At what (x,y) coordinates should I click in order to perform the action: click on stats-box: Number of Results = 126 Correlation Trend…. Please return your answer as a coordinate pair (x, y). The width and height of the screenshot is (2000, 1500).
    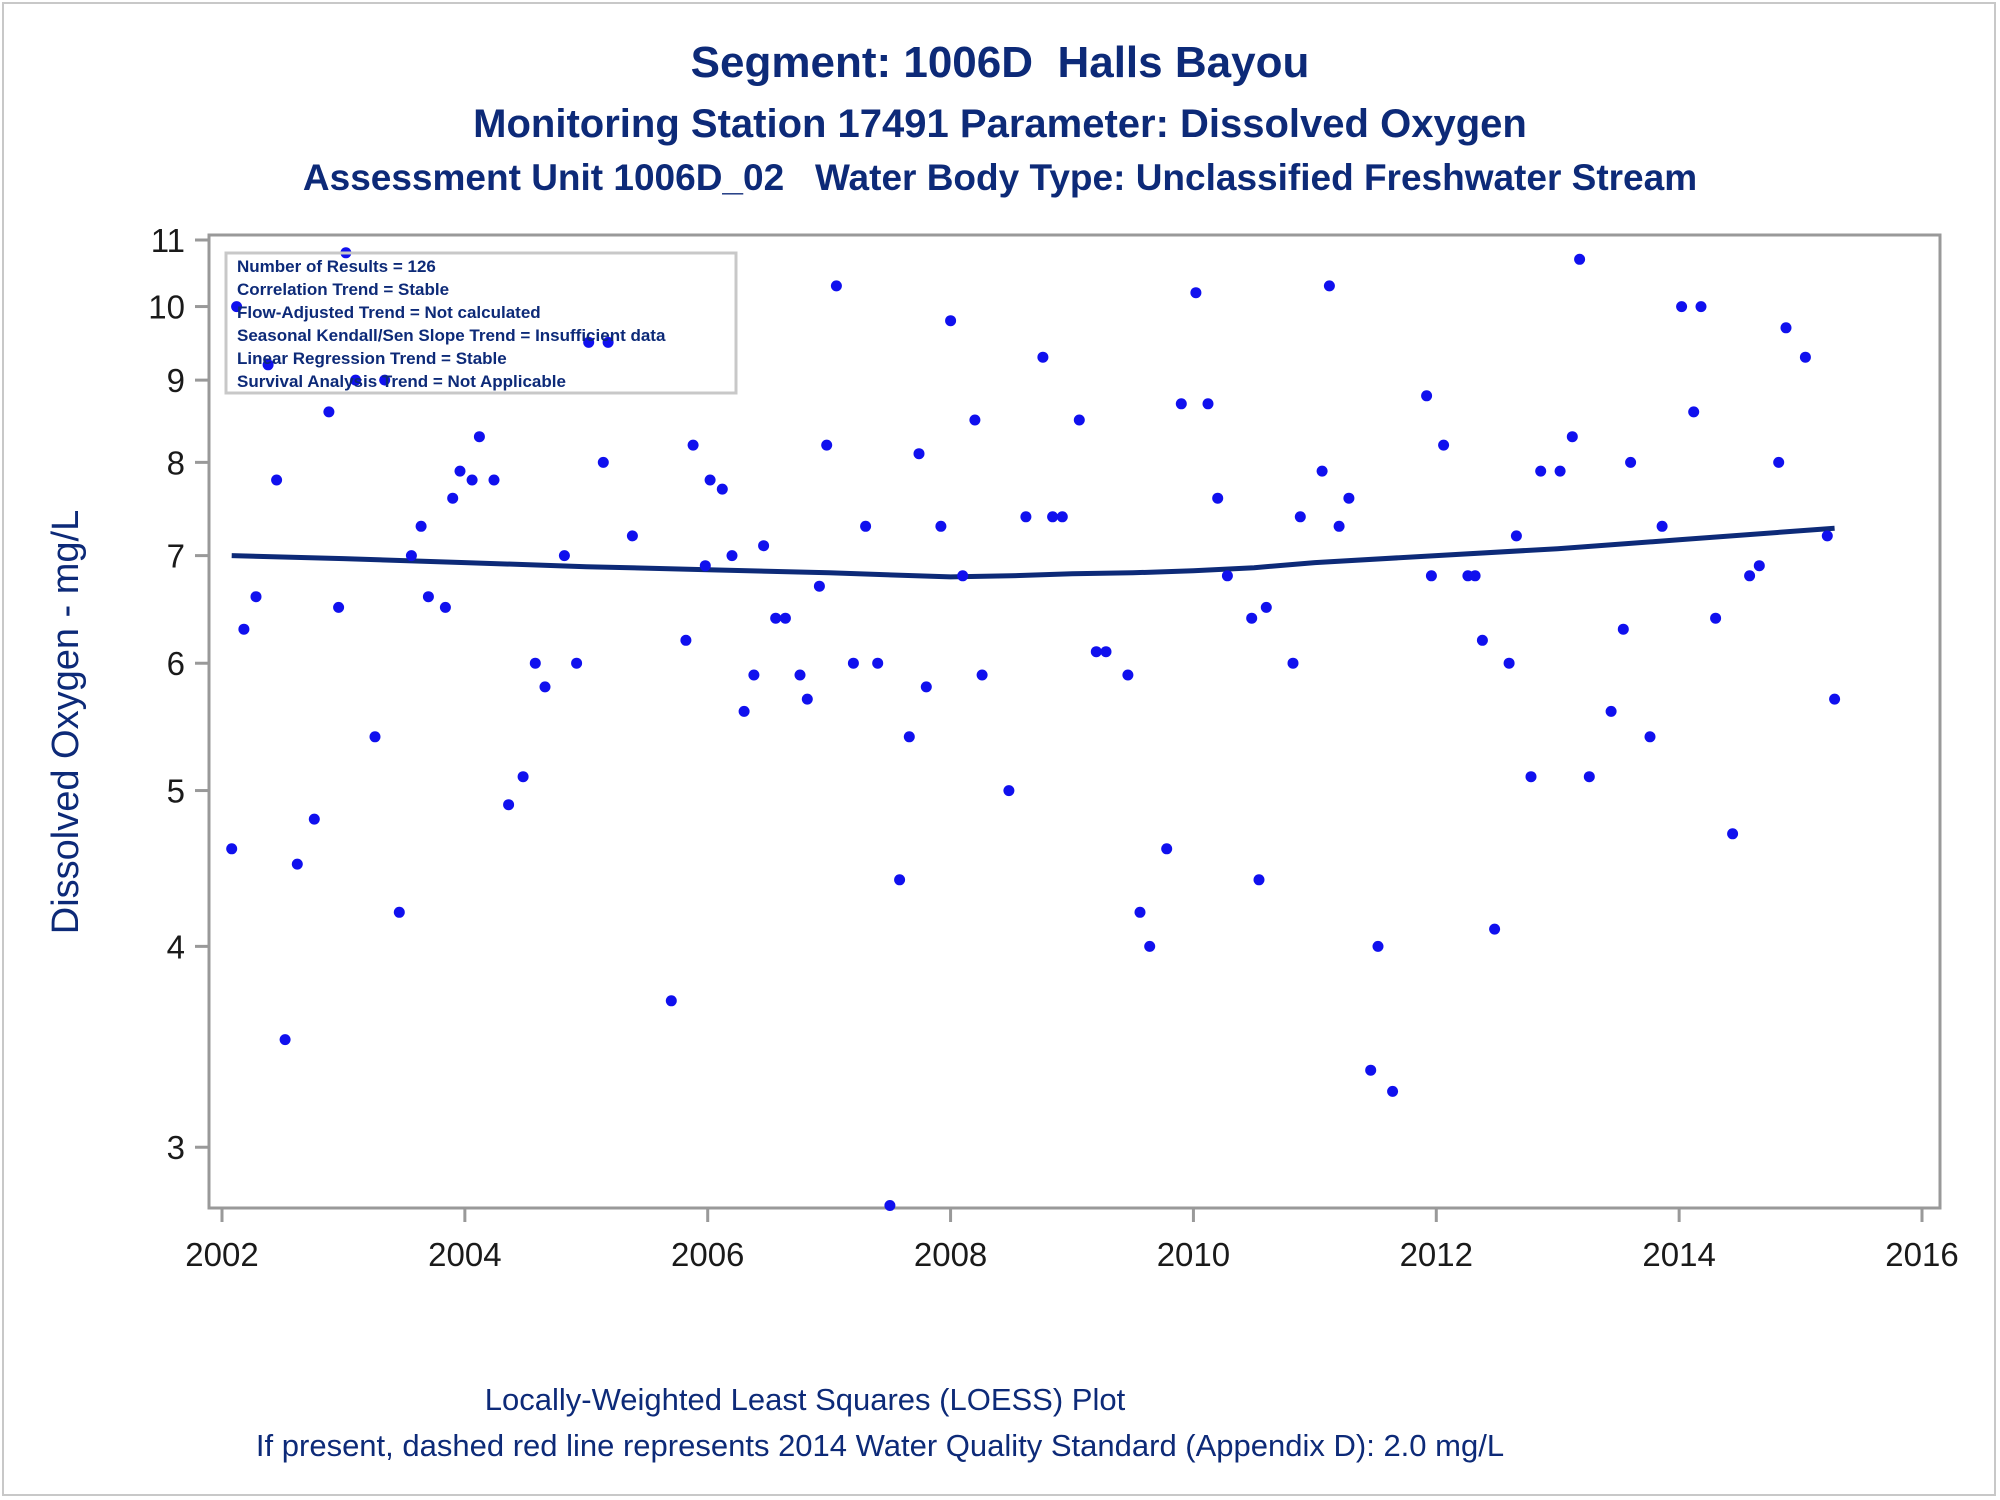
    Looking at the image, I should click on (481, 323).